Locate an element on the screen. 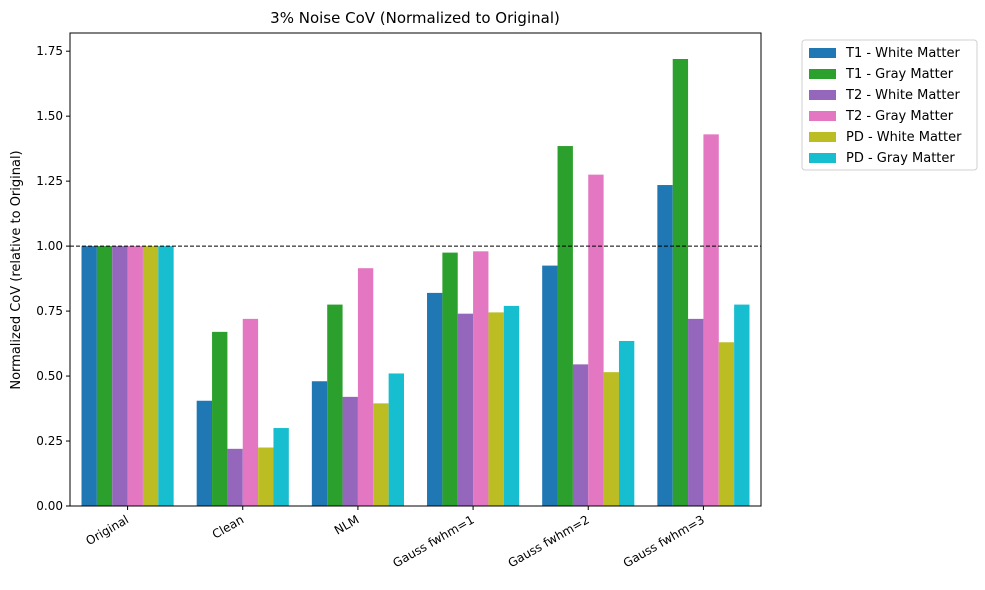 This screenshot has height=590, width=985. legend-frame is located at coordinates (889, 105).